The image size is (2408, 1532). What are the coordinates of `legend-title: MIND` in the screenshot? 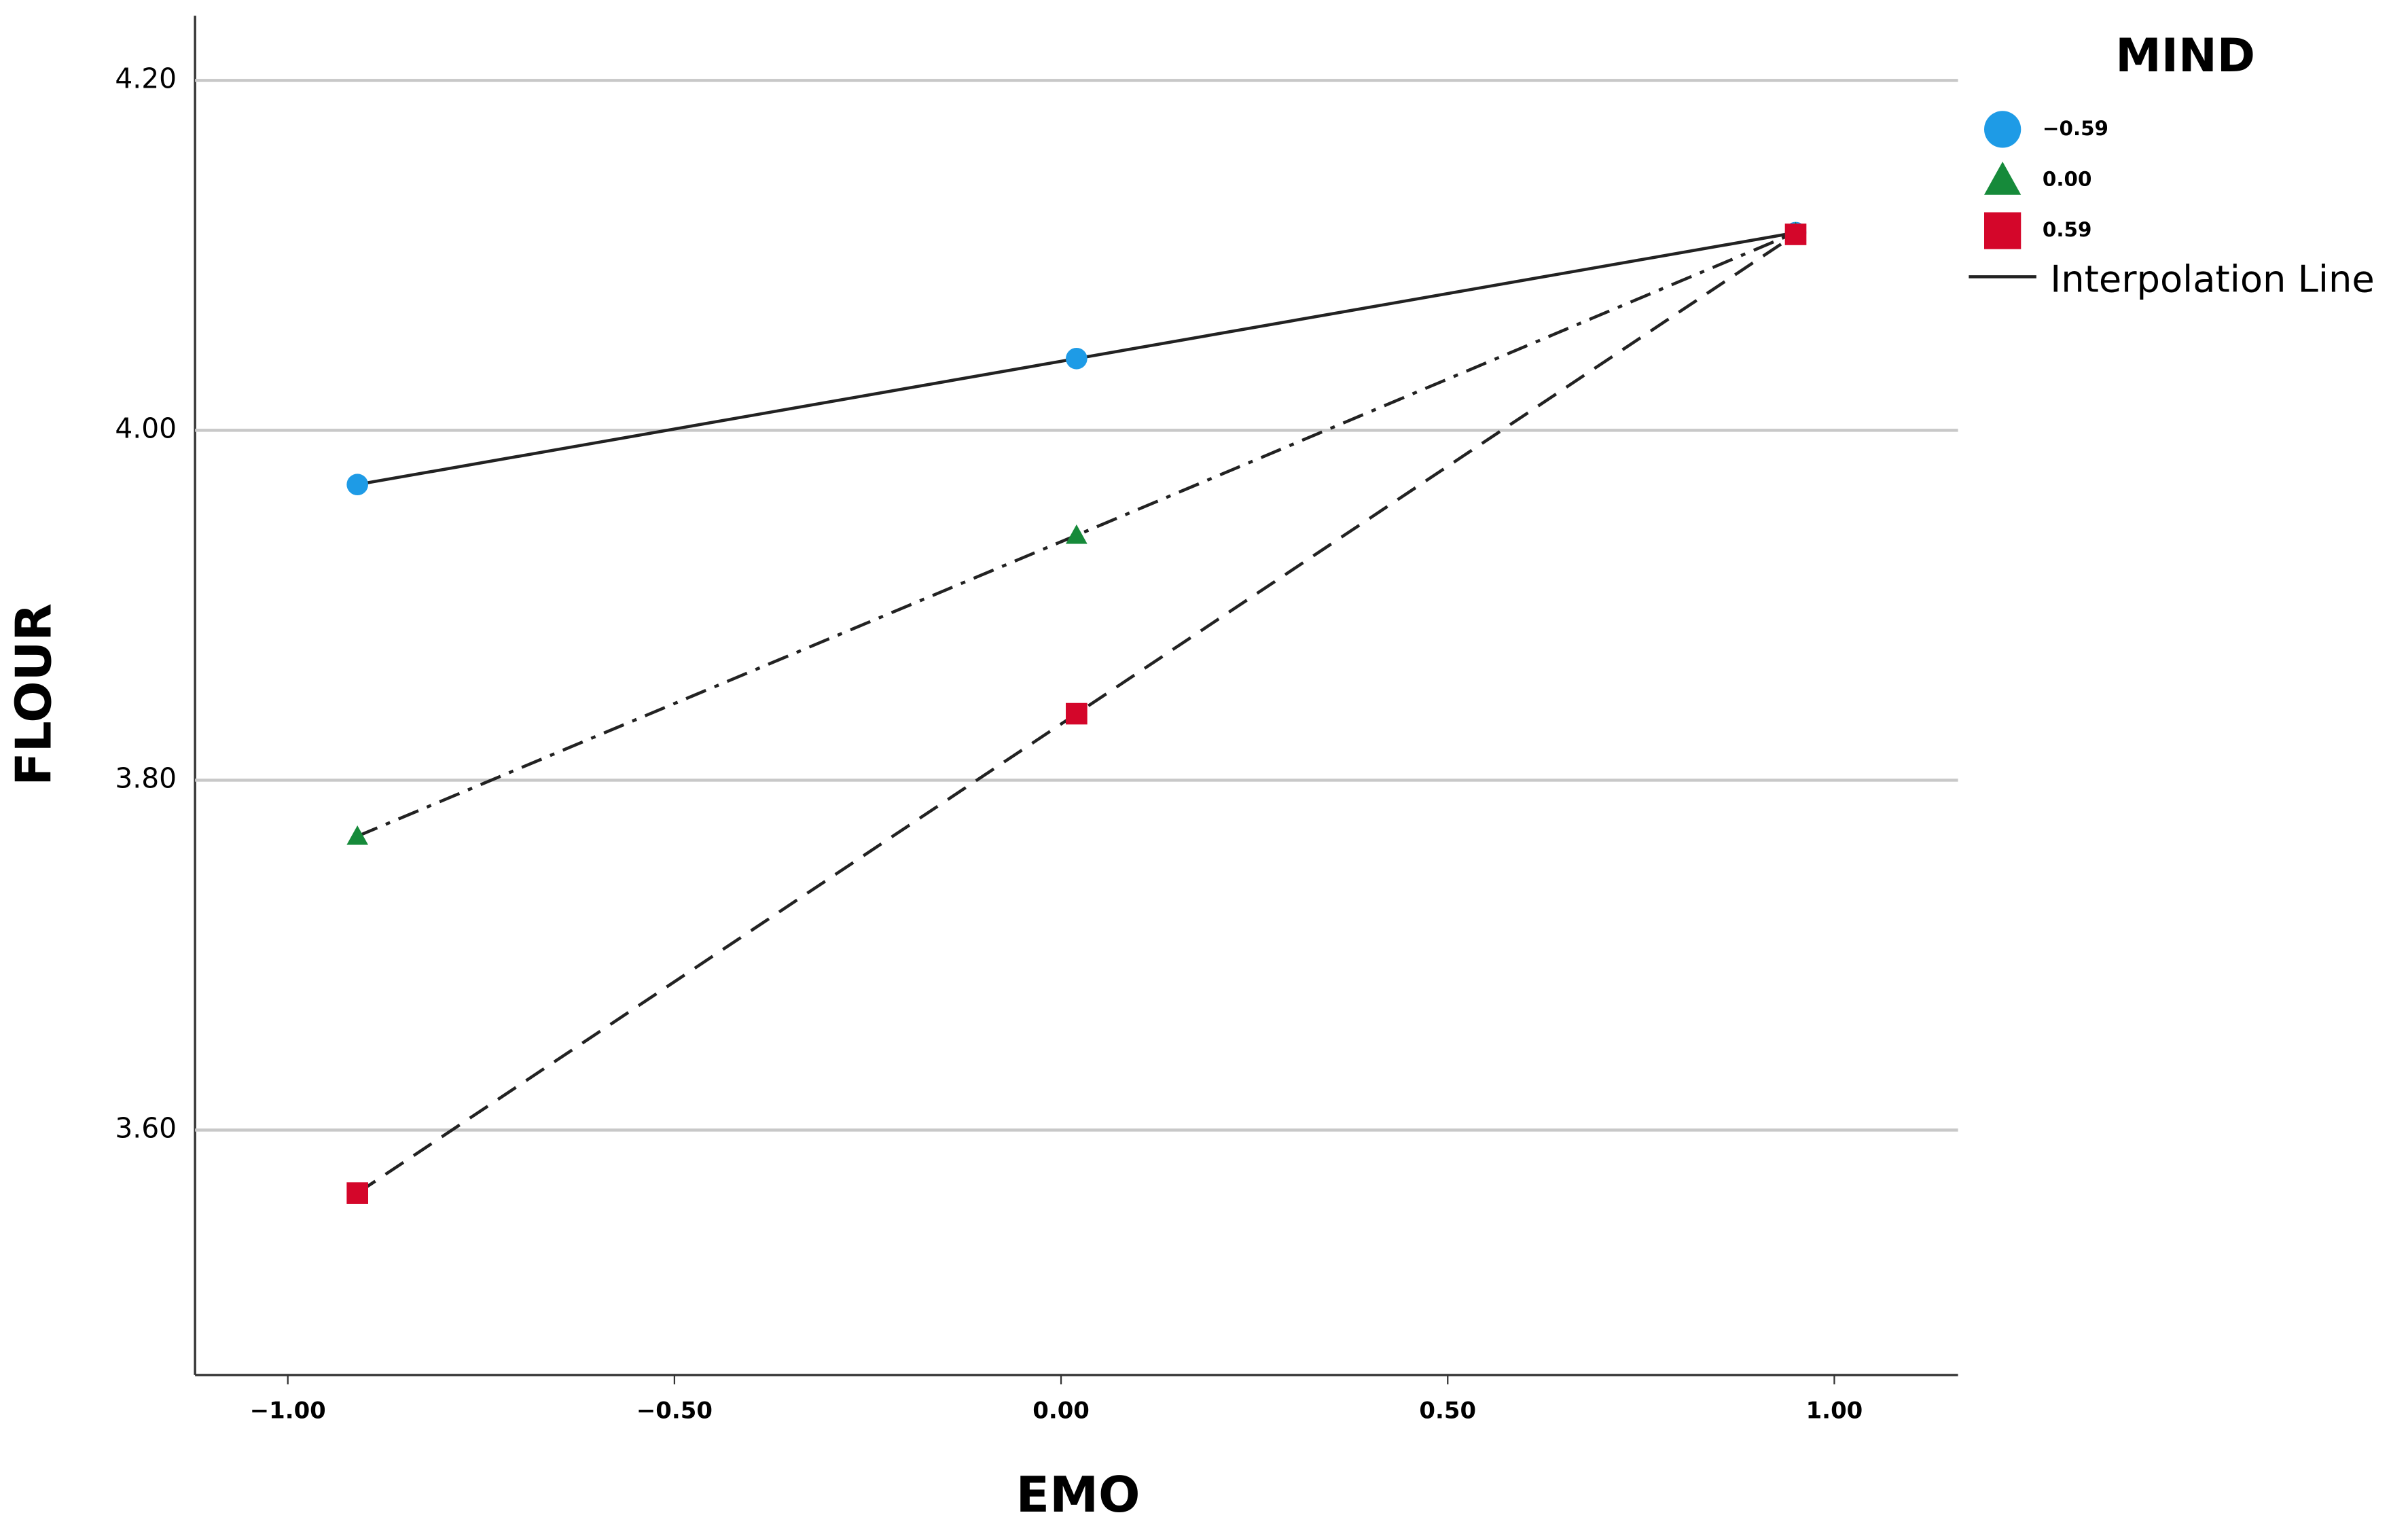 It's located at (2185, 55).